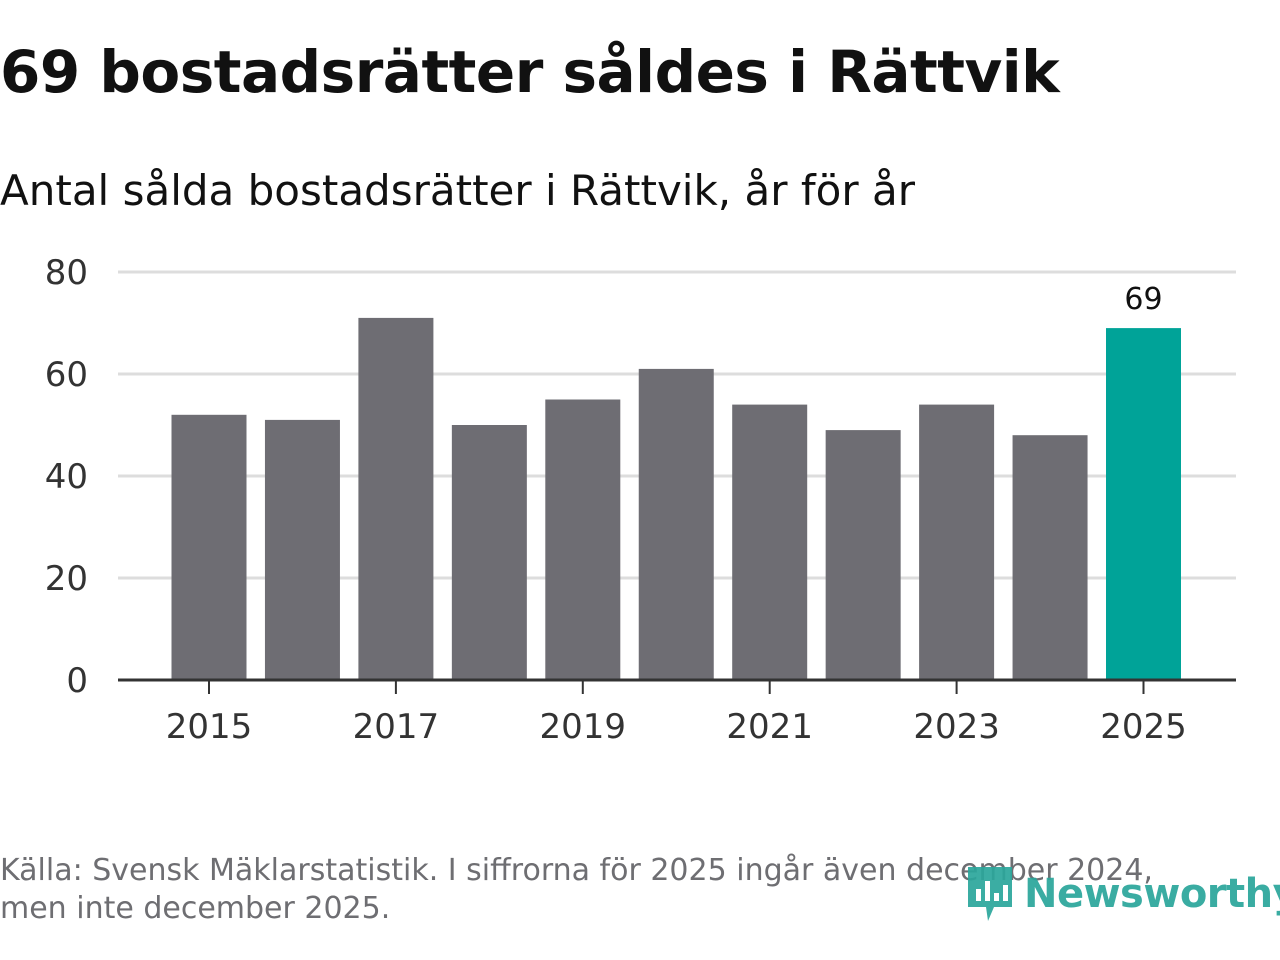 This screenshot has height=960, width=1280. What do you see at coordinates (583, 727) in the screenshot?
I see `x-tick-label-2019: 2019` at bounding box center [583, 727].